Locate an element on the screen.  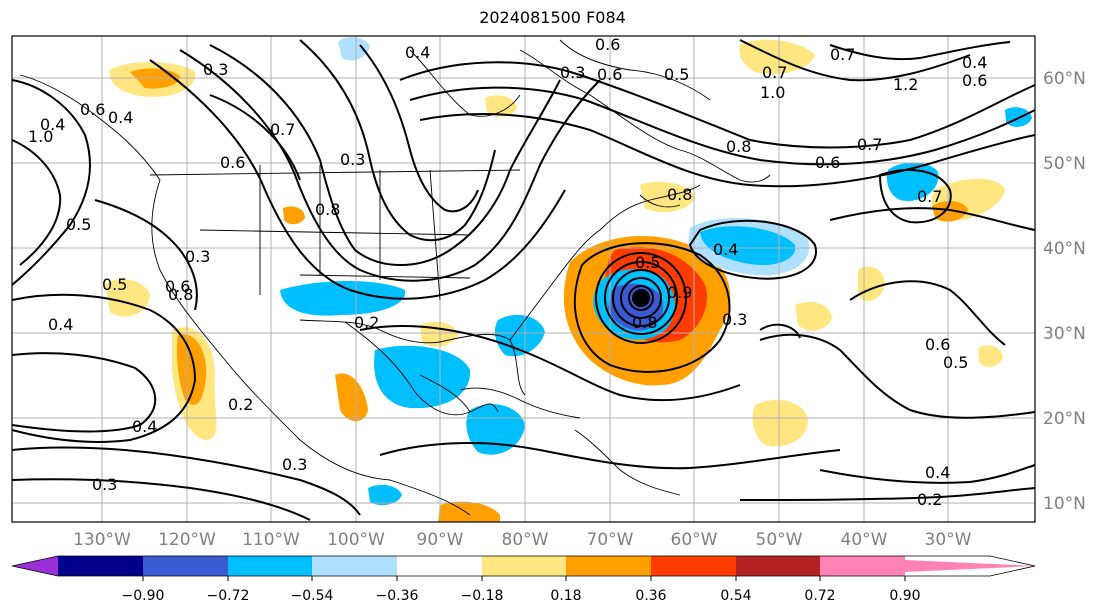
latitude-axis: 60°N 50°N 40°N 30°N 20°N 10°N is located at coordinates (1064, 291).